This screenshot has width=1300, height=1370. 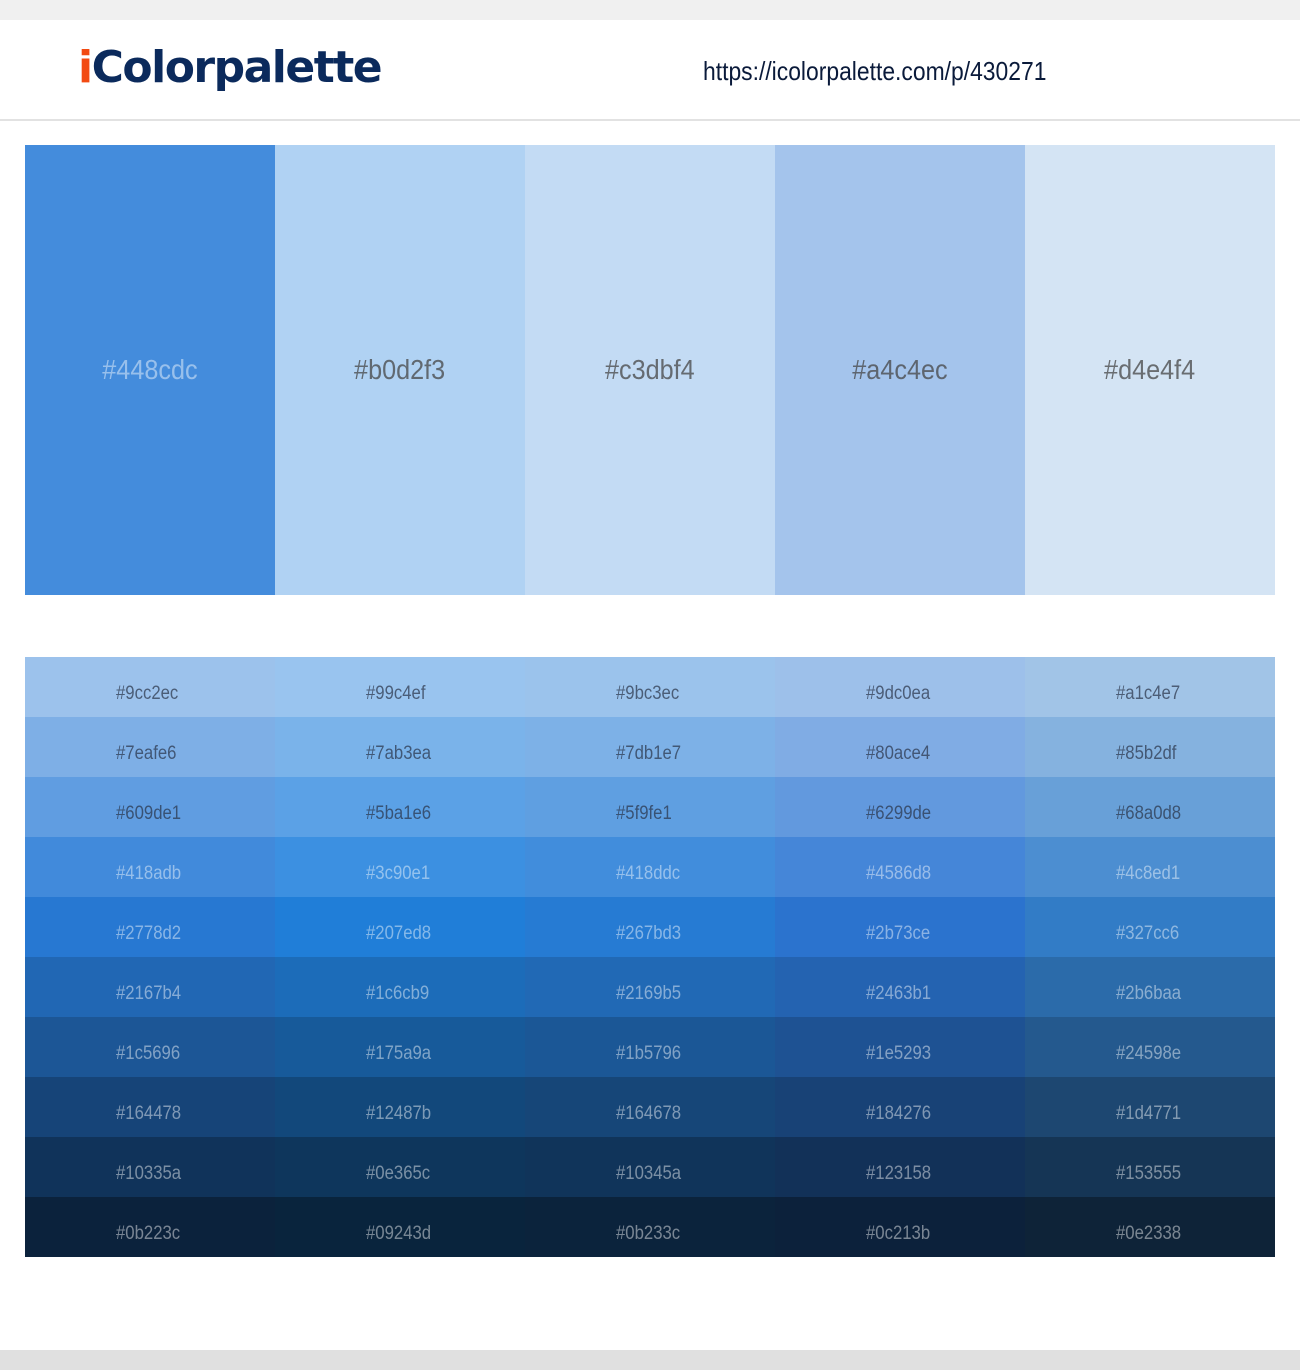 I want to click on shade-cell: #9dc0ea, so click(x=900, y=687).